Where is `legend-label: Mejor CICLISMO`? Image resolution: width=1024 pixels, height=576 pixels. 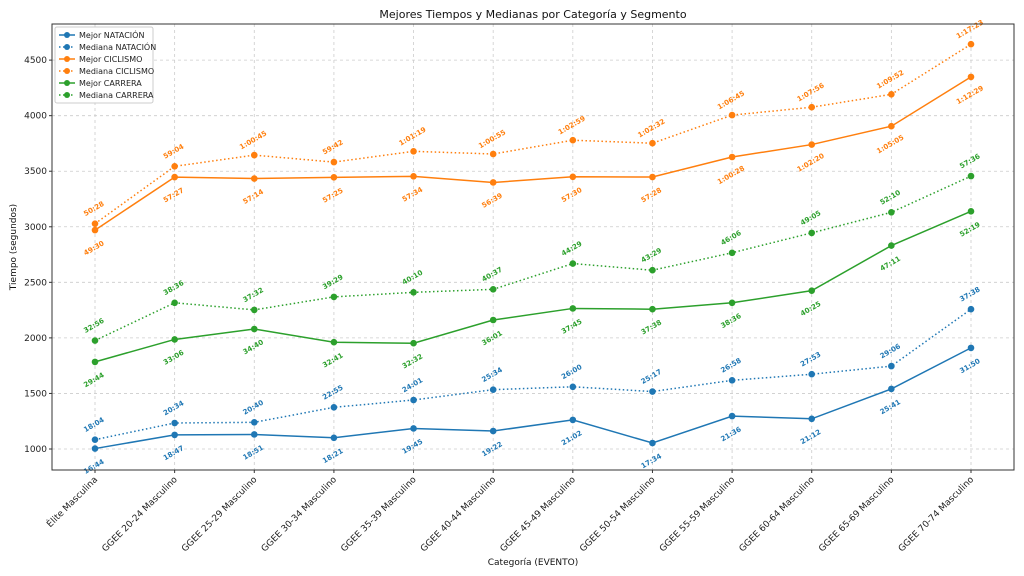
legend-label: Mejor CICLISMO is located at coordinates (110, 59).